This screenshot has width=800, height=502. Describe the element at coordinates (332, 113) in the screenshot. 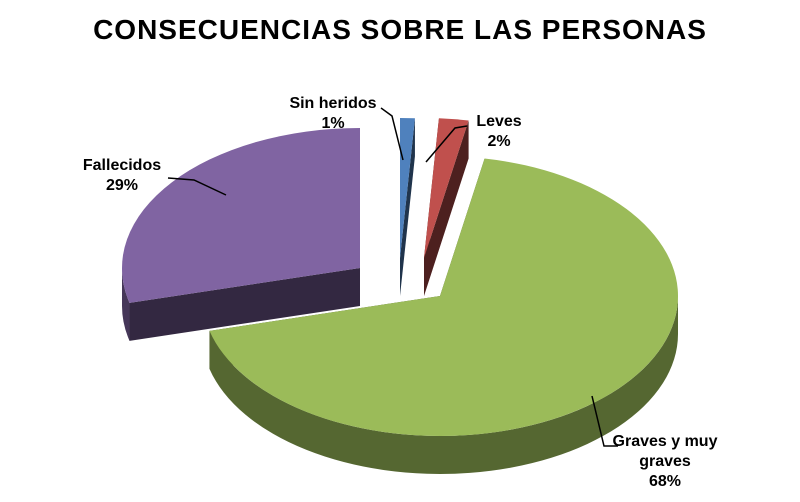

I see `data-label: Sin heridos 1%` at that location.